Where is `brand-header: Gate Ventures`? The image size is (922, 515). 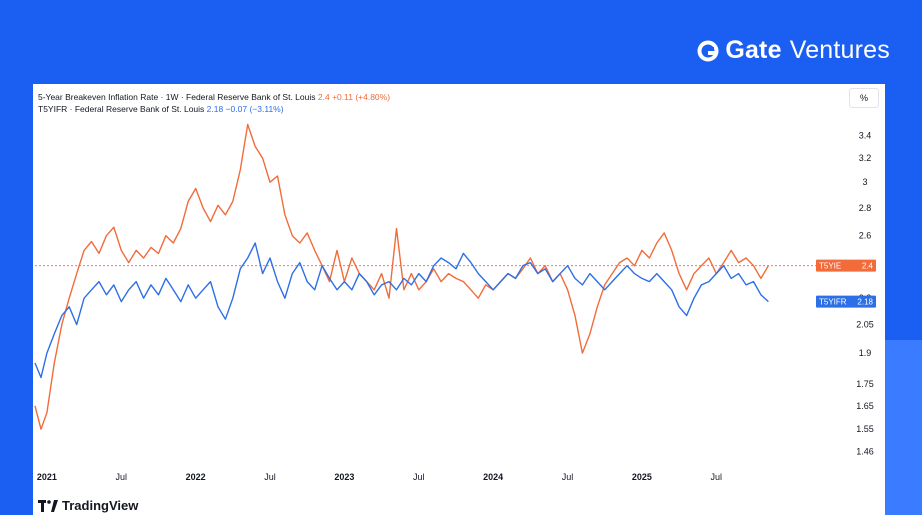
brand-header: Gate Ventures is located at coordinates (793, 50).